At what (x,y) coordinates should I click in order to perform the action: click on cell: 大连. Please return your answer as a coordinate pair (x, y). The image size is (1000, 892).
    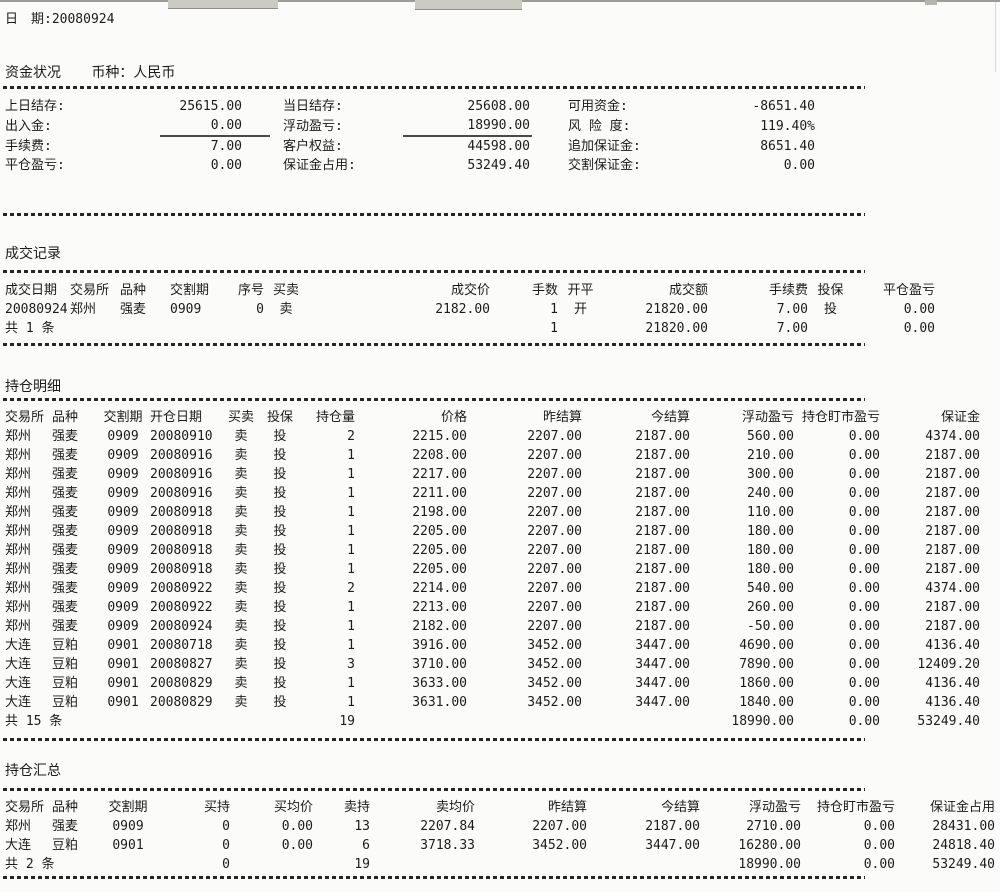
    Looking at the image, I should click on (18, 702).